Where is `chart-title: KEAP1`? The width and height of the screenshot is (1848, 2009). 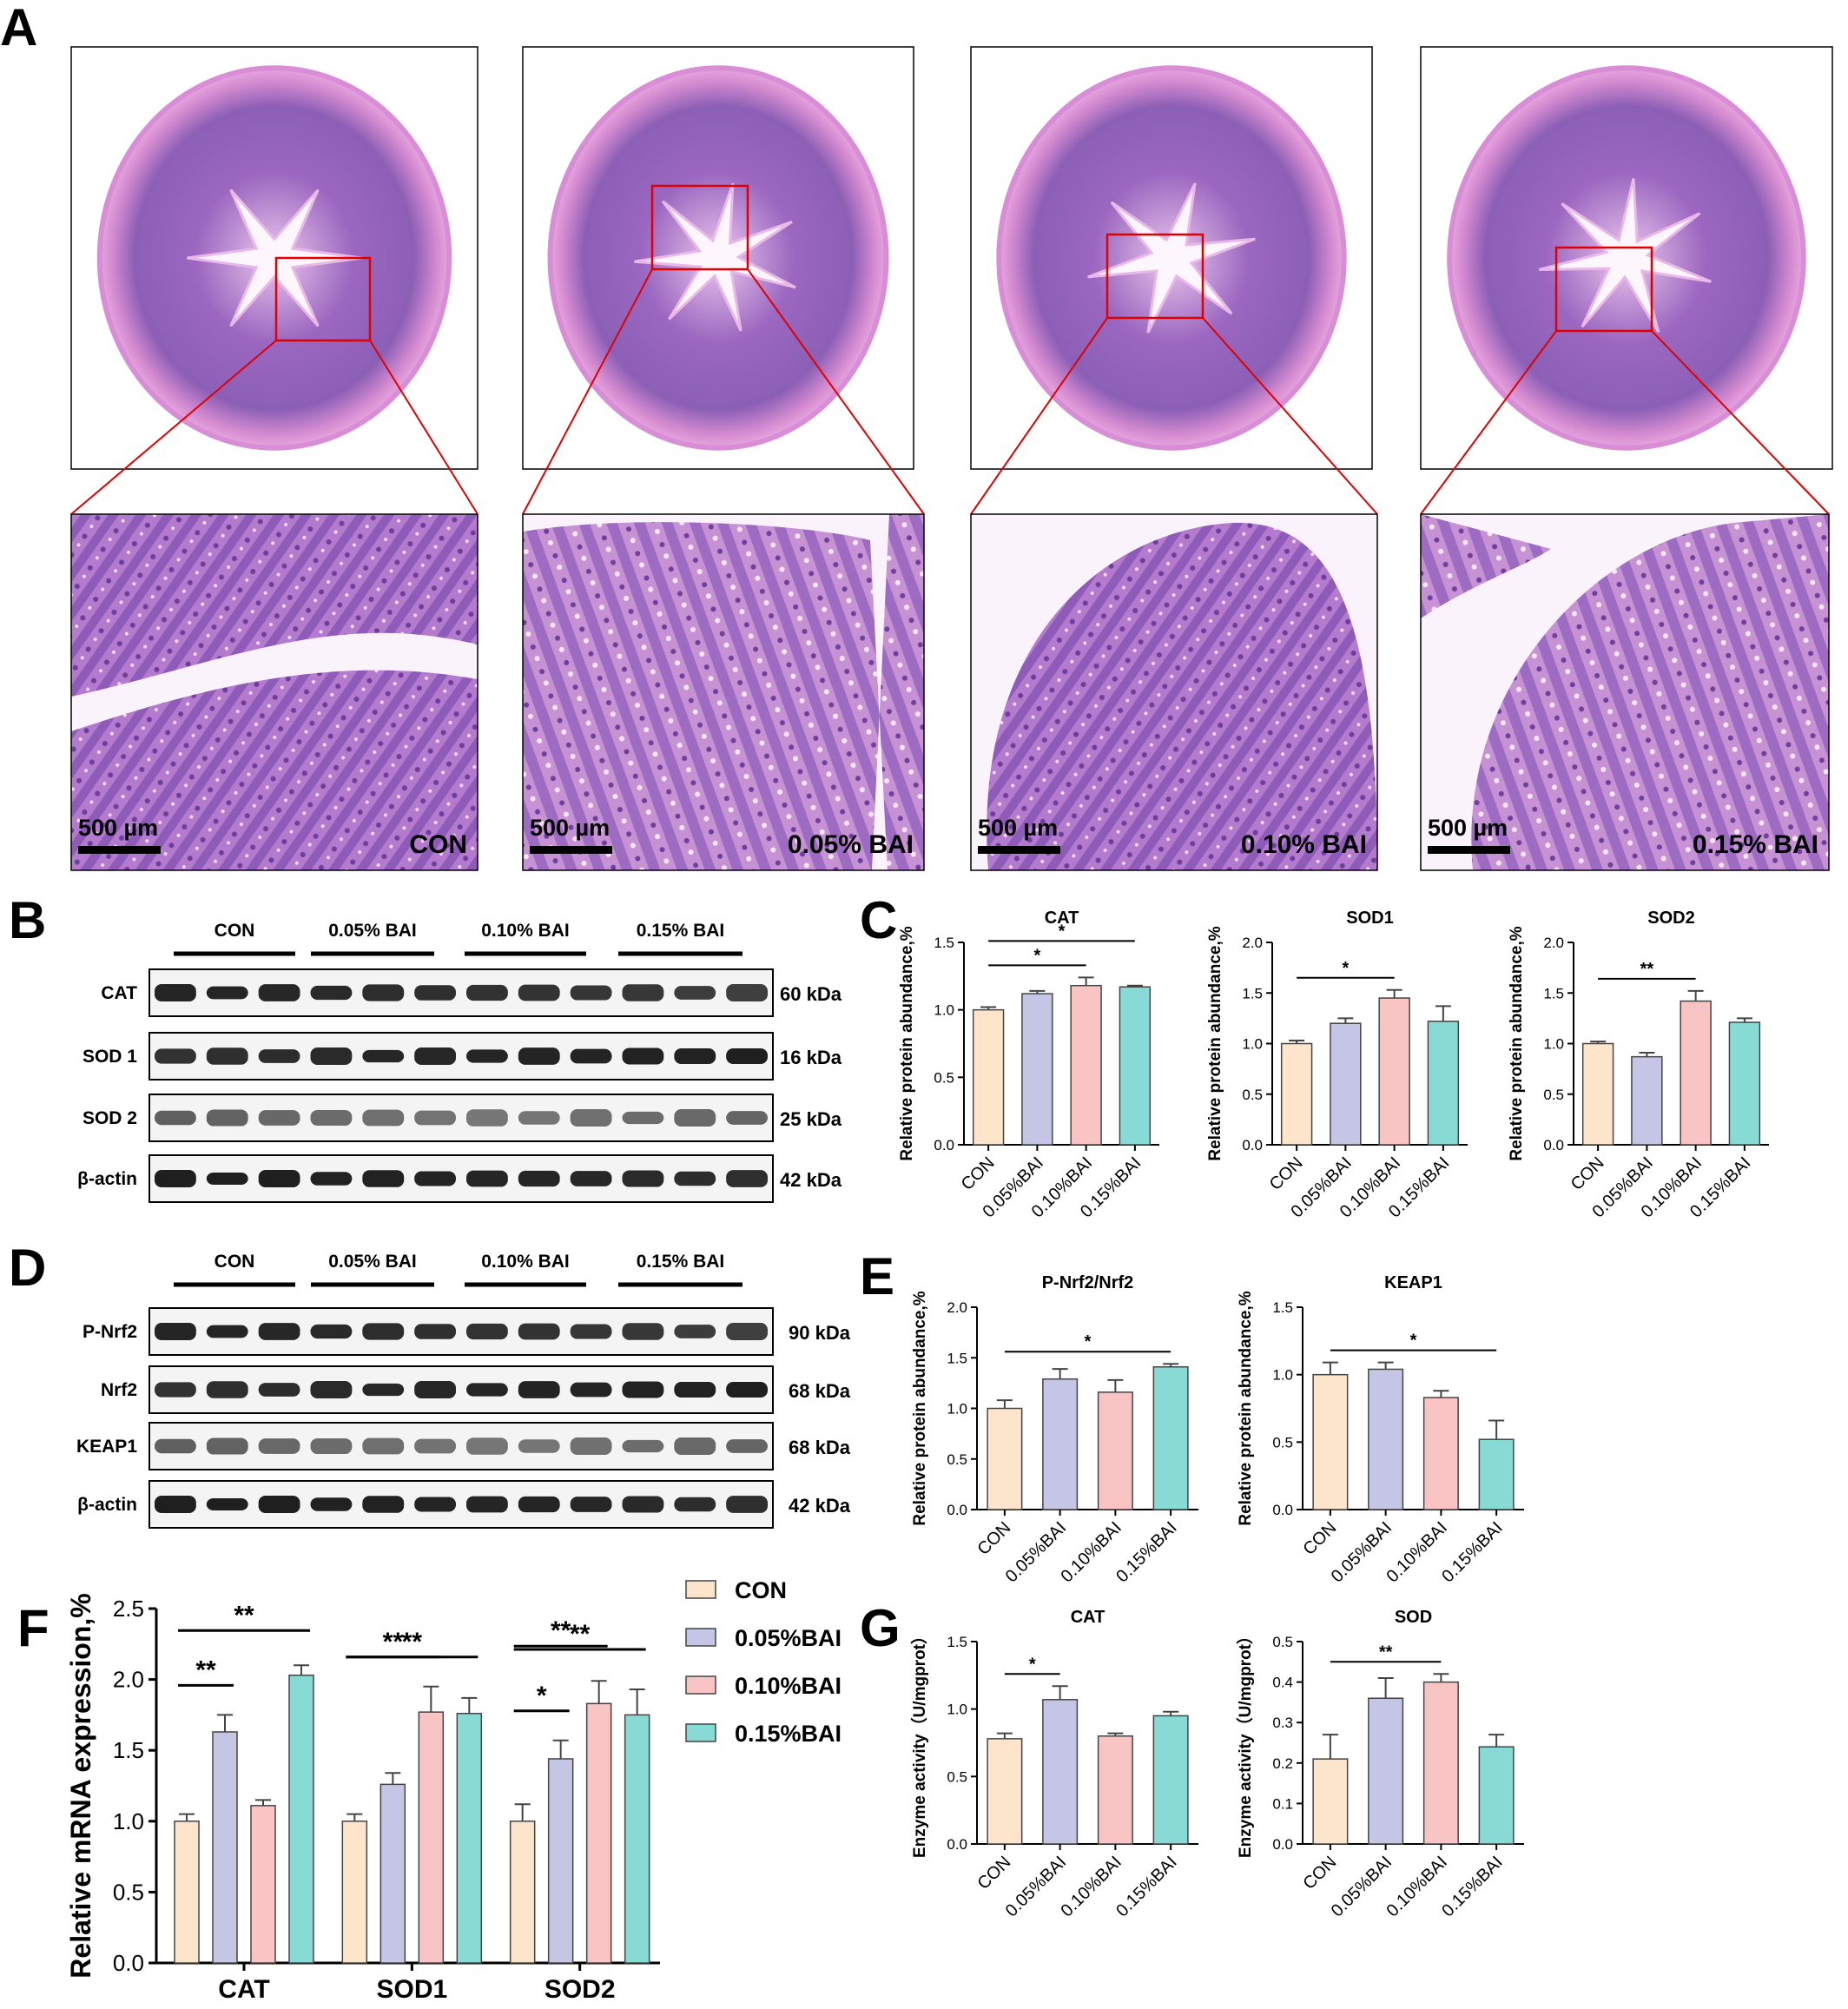
chart-title: KEAP1 is located at coordinates (1413, 1282).